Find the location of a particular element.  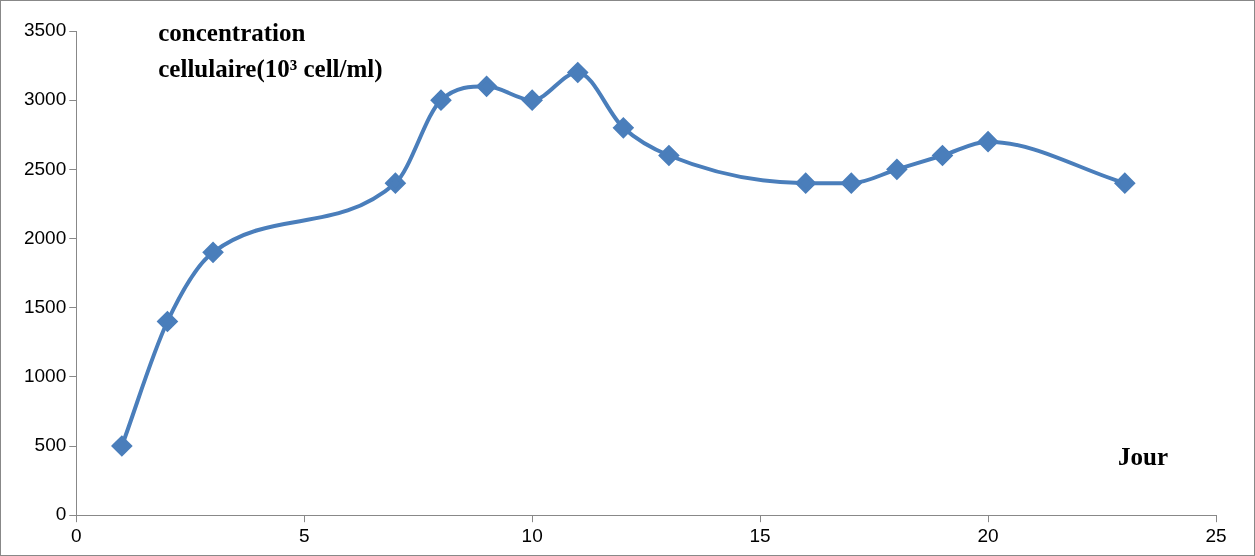

y-tick-label: 1000 is located at coordinates (45, 376).